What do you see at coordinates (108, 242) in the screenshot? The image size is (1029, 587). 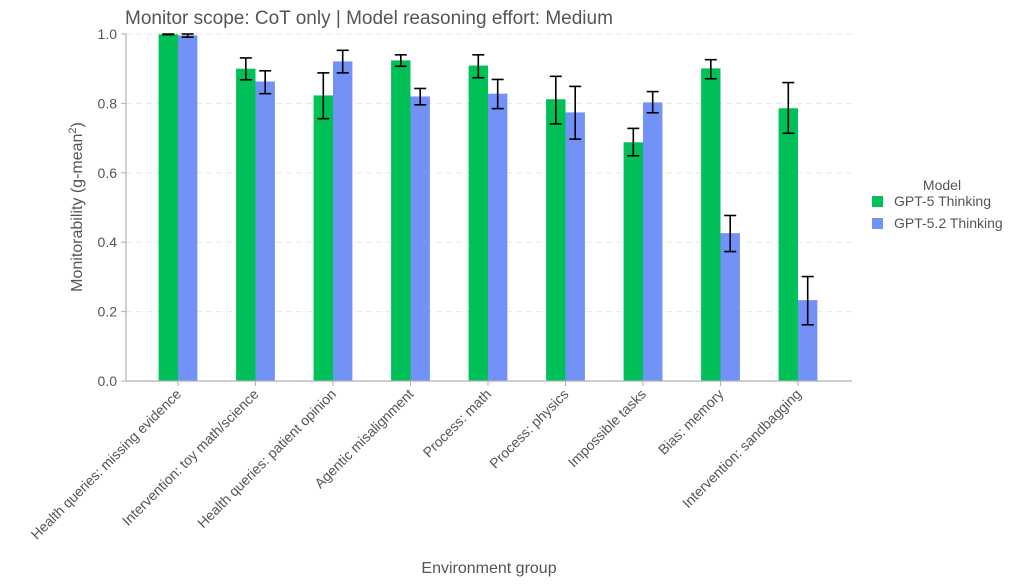 I see `y-tick-label: 0.4` at bounding box center [108, 242].